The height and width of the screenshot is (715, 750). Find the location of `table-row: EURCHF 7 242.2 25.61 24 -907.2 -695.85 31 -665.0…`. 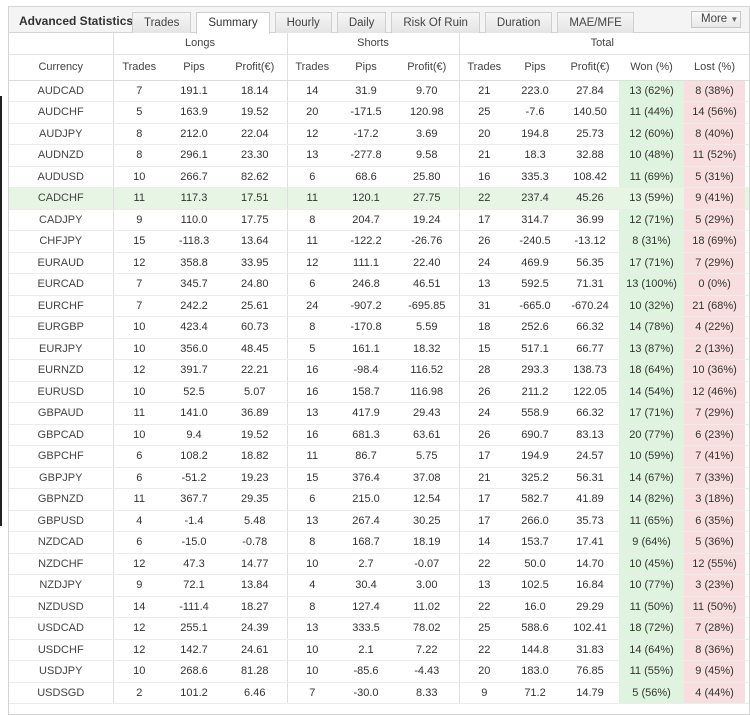

table-row: EURCHF 7 242.2 25.61 24 -907.2 -695.85 31 -665.0… is located at coordinates (379, 306).